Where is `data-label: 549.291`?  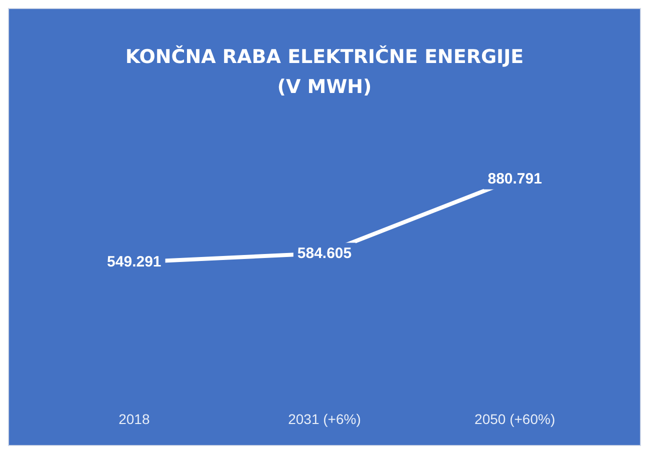
data-label: 549.291 is located at coordinates (134, 262).